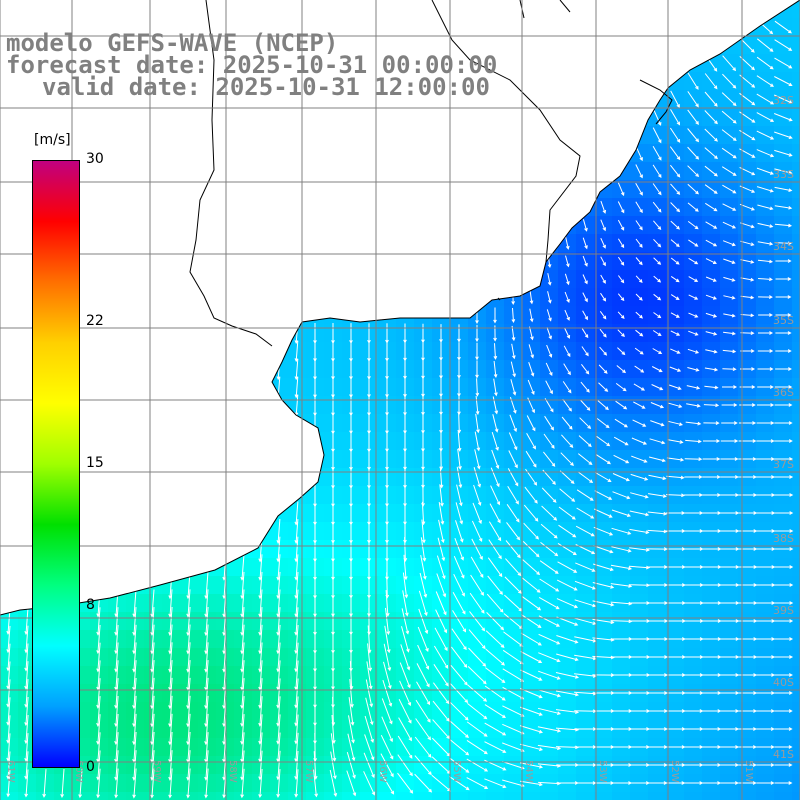  Describe the element at coordinates (783, 682) in the screenshot. I see `latitude-label: 40S` at that location.